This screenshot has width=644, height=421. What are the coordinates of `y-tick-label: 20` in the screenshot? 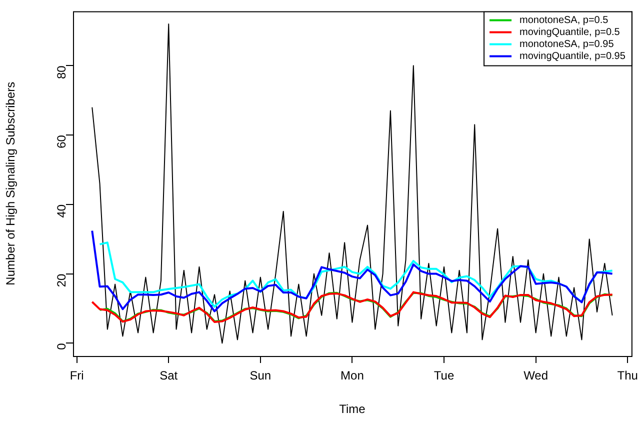 It's located at (61, 280).